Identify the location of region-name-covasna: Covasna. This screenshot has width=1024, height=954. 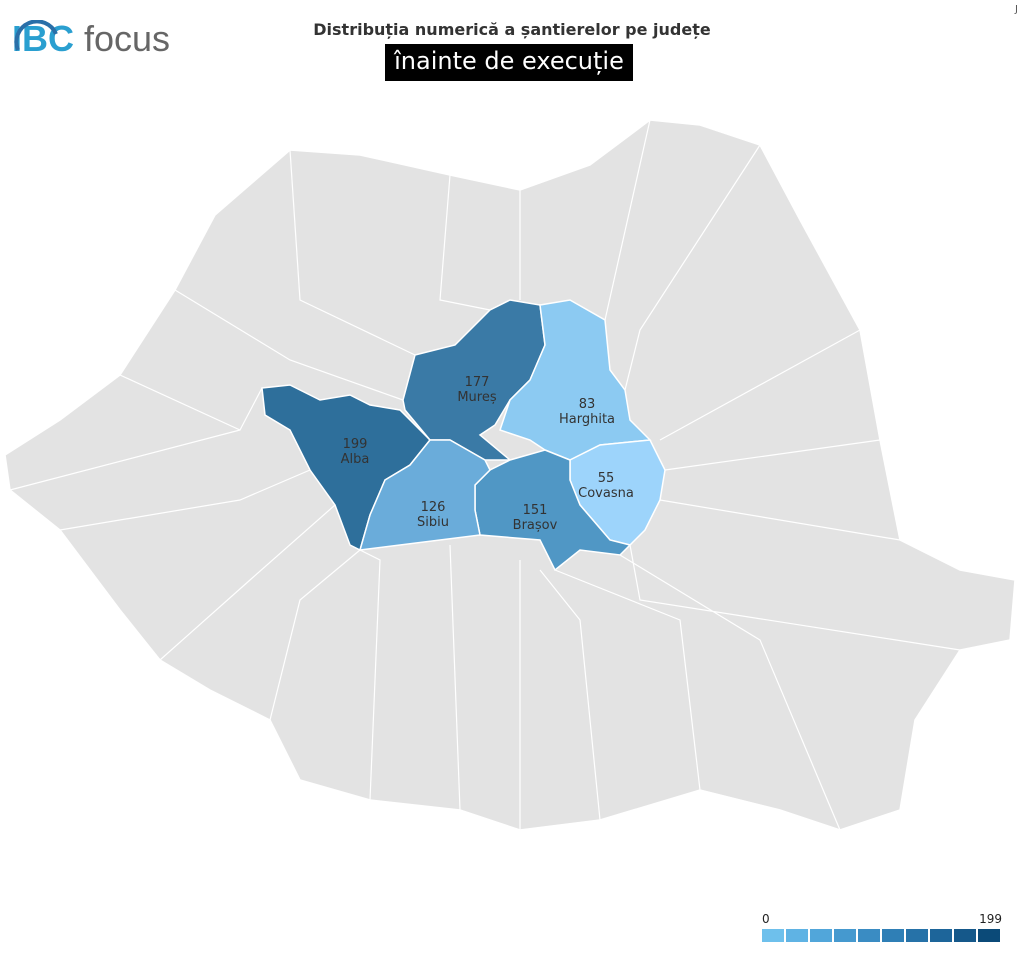
(606, 493).